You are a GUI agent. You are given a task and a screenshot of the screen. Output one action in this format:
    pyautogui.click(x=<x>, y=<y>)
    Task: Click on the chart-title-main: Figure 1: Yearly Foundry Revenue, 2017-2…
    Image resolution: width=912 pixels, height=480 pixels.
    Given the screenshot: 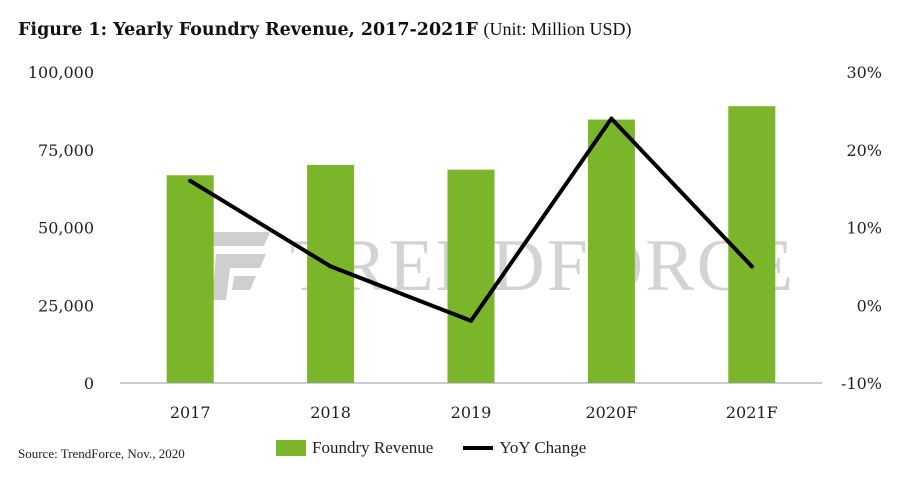 What is the action you would take?
    pyautogui.click(x=248, y=30)
    